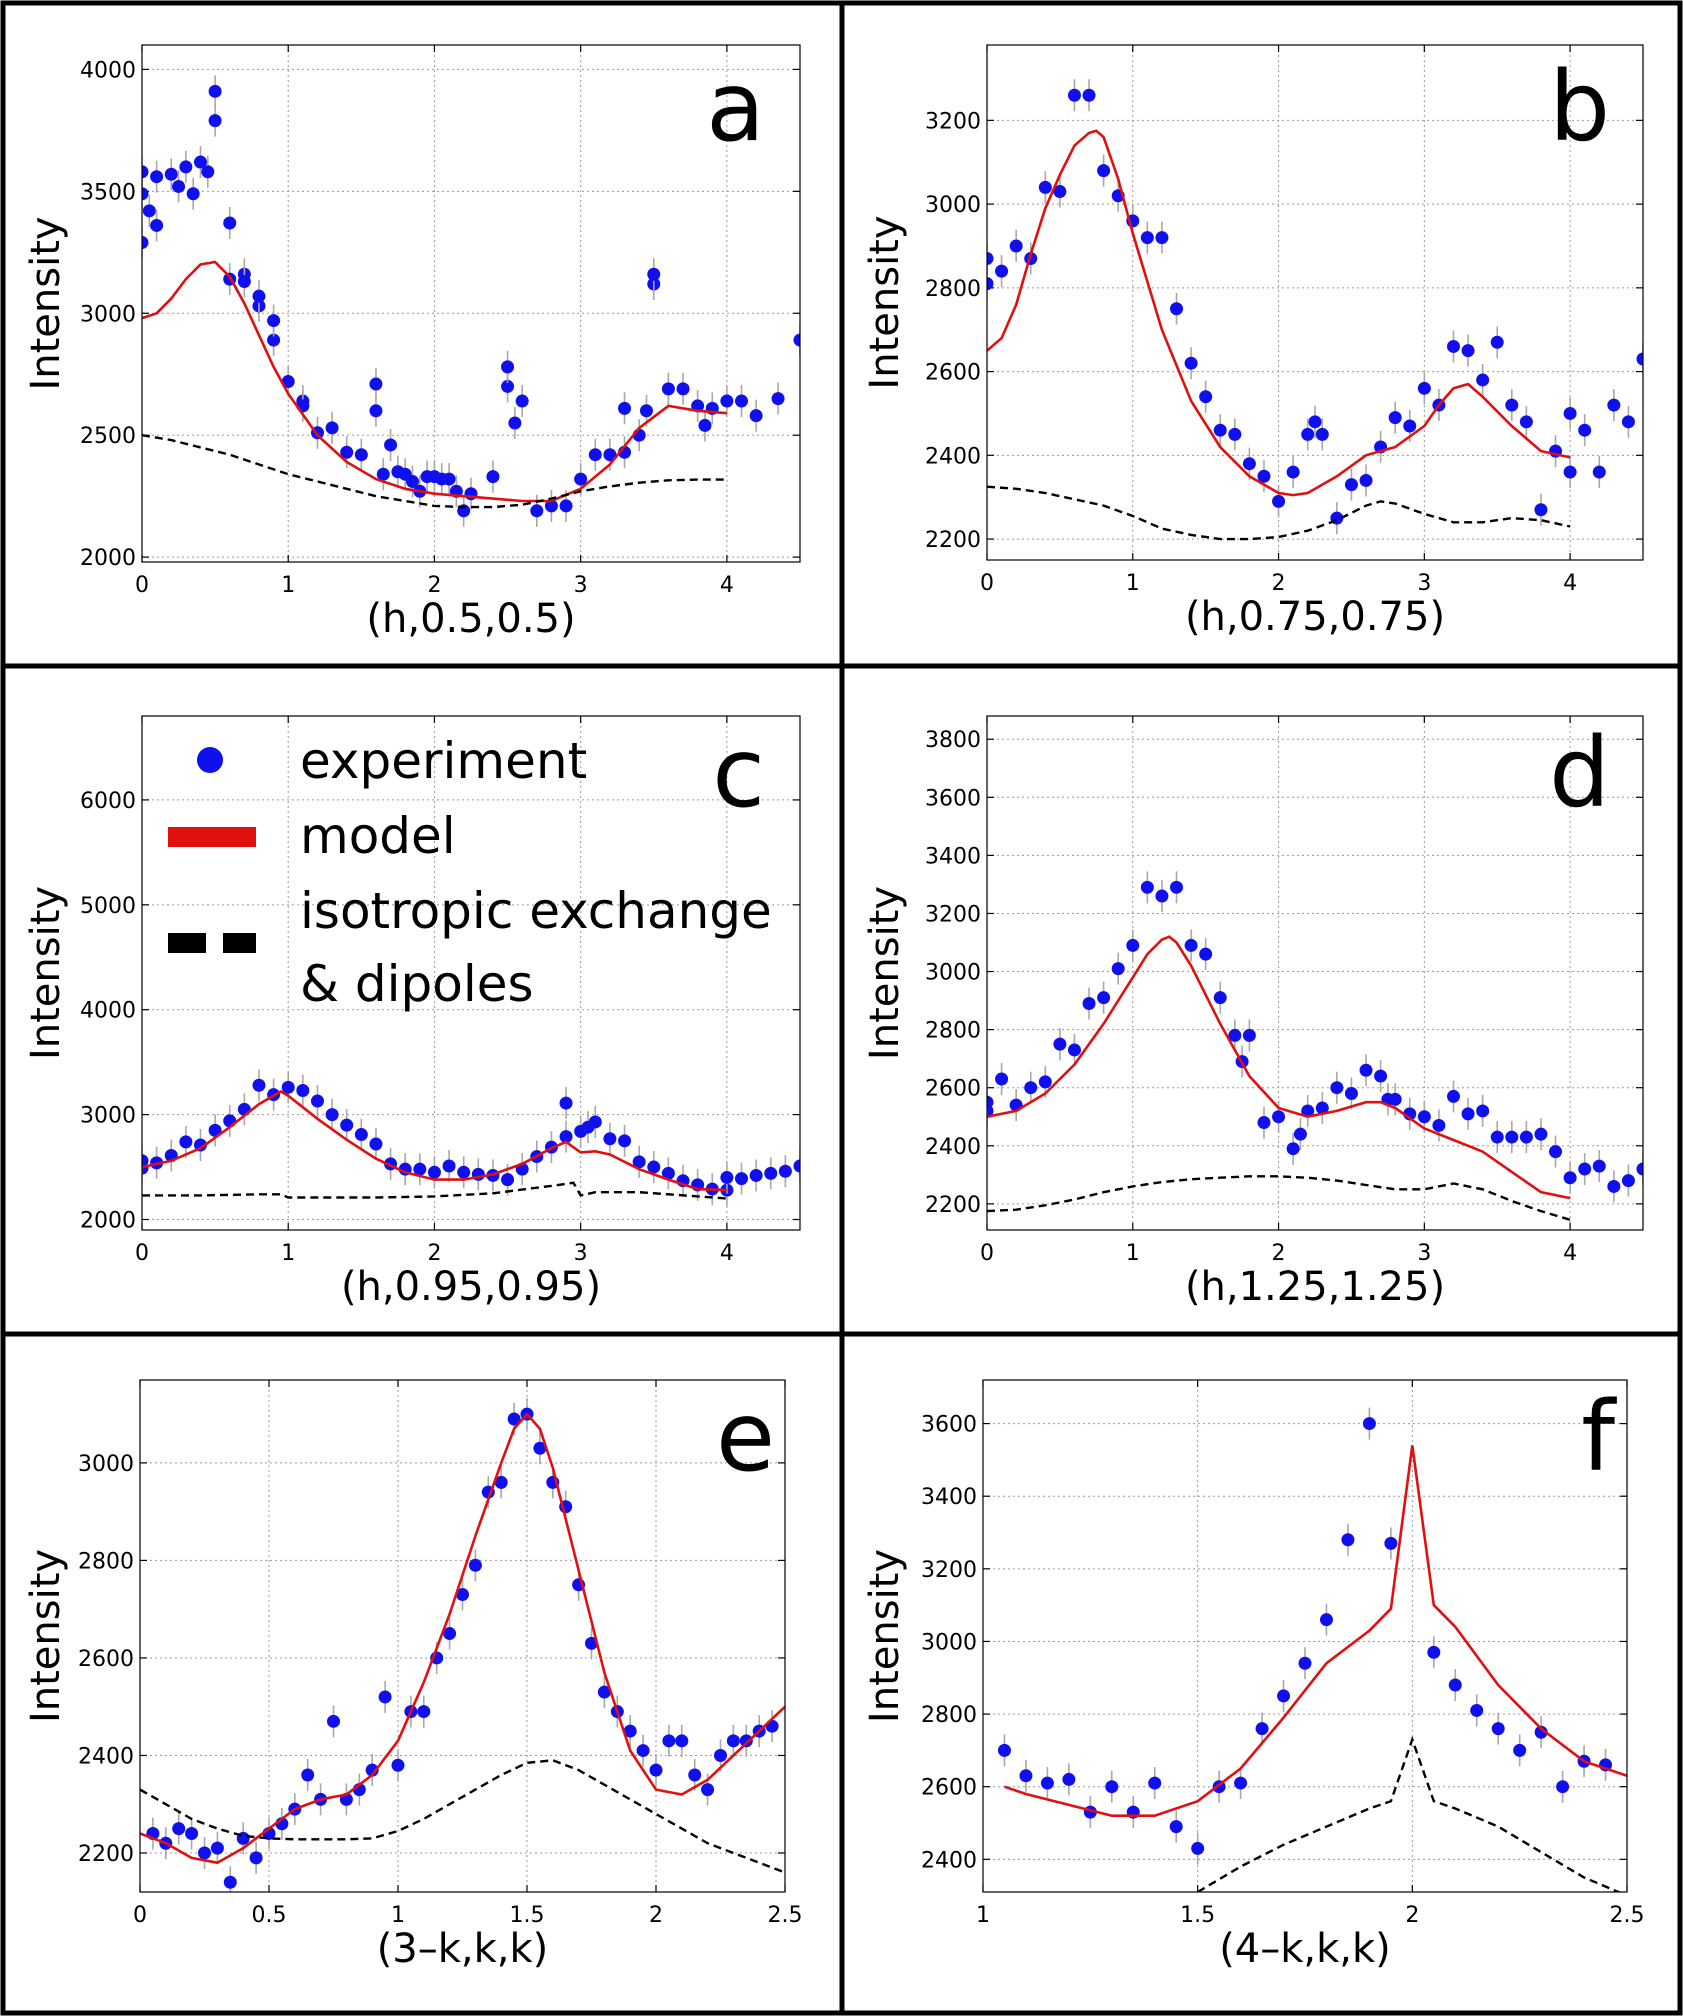  I want to click on x-tick-label: 0, so click(142, 1253).